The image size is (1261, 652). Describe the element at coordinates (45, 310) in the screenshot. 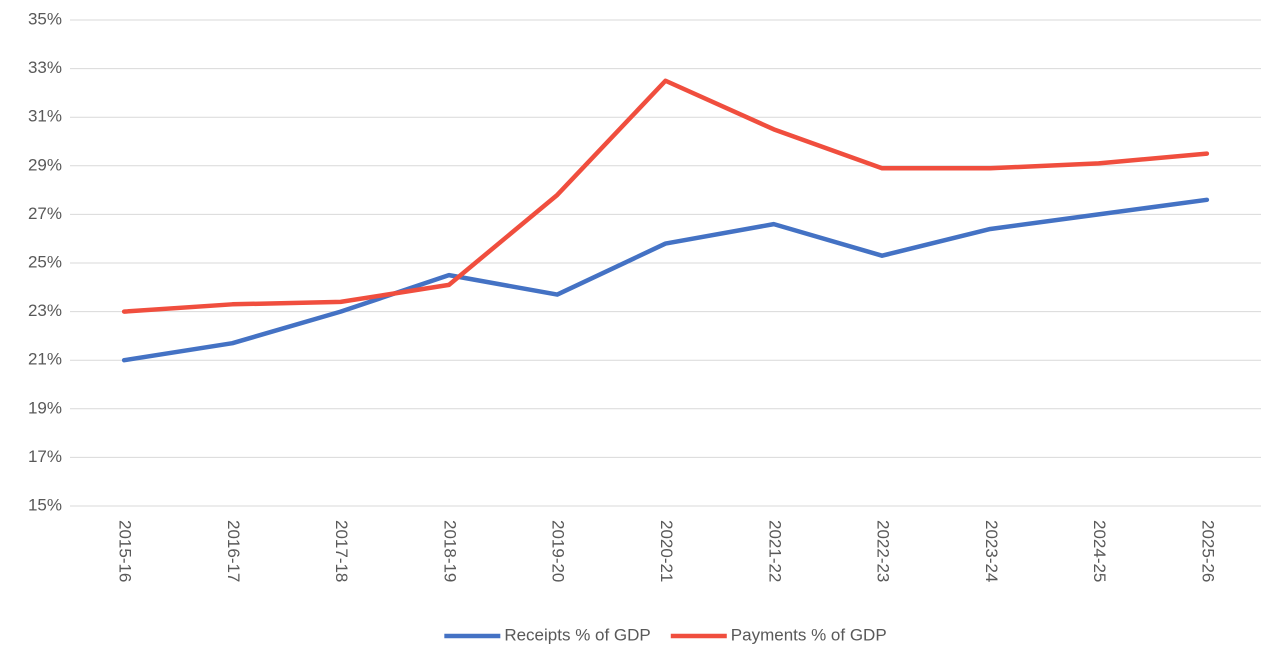

I see `y-tick-label: 23%` at that location.